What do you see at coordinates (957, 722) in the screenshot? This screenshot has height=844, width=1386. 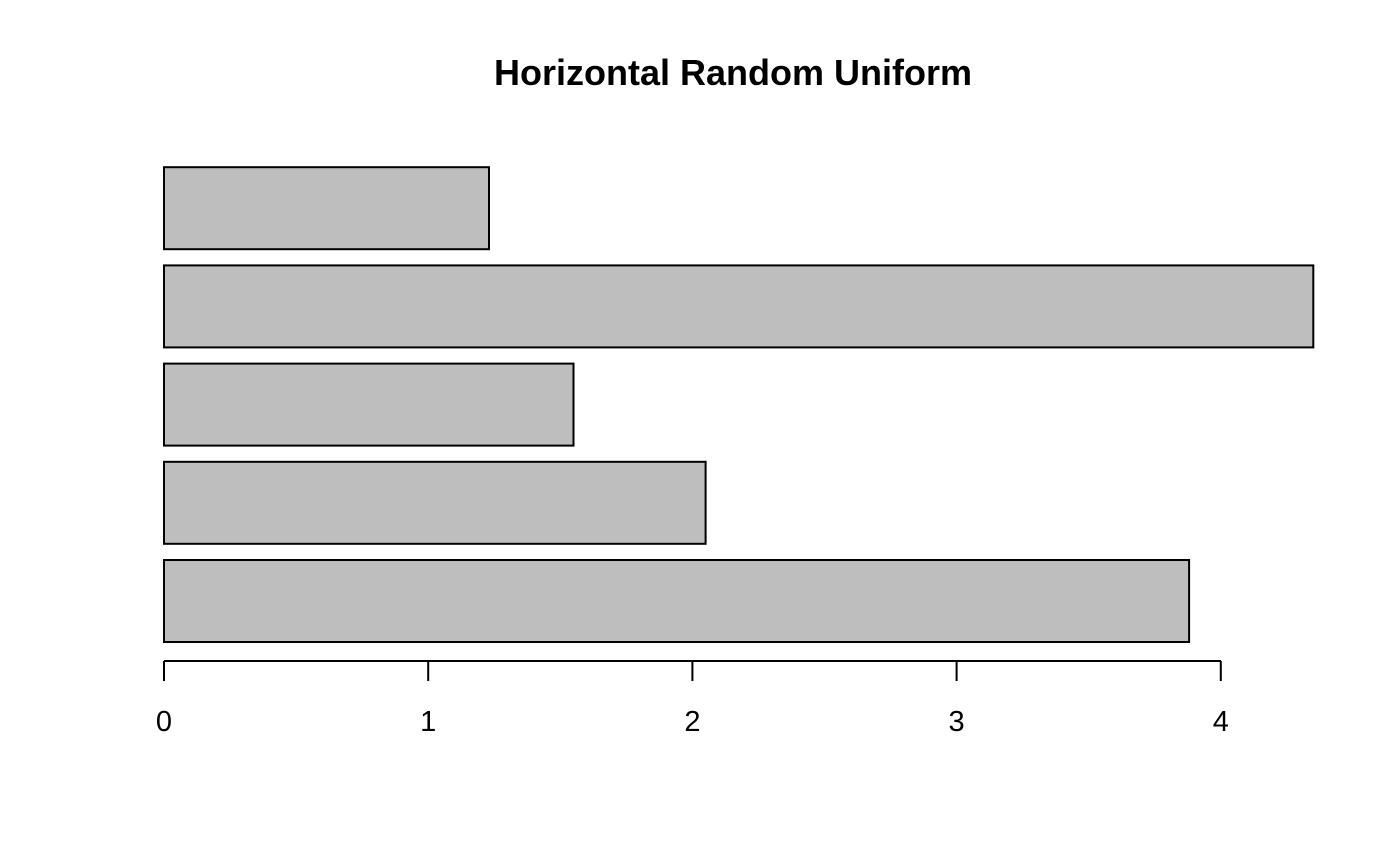 I see `x-tick-label-3: 3` at bounding box center [957, 722].